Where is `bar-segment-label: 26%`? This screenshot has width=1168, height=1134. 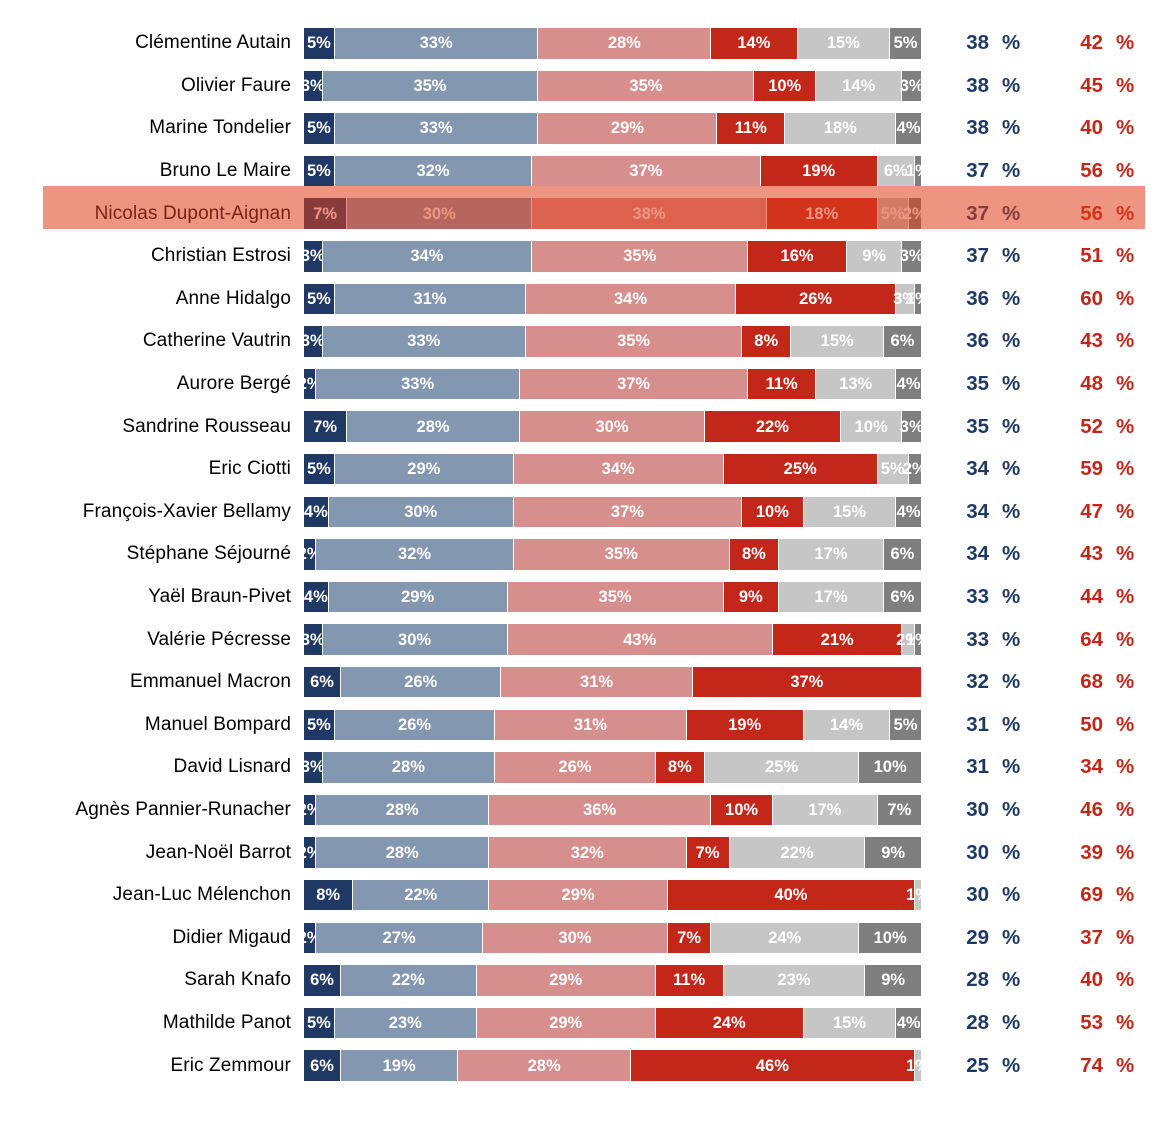 bar-segment-label: 26% is located at coordinates (421, 681).